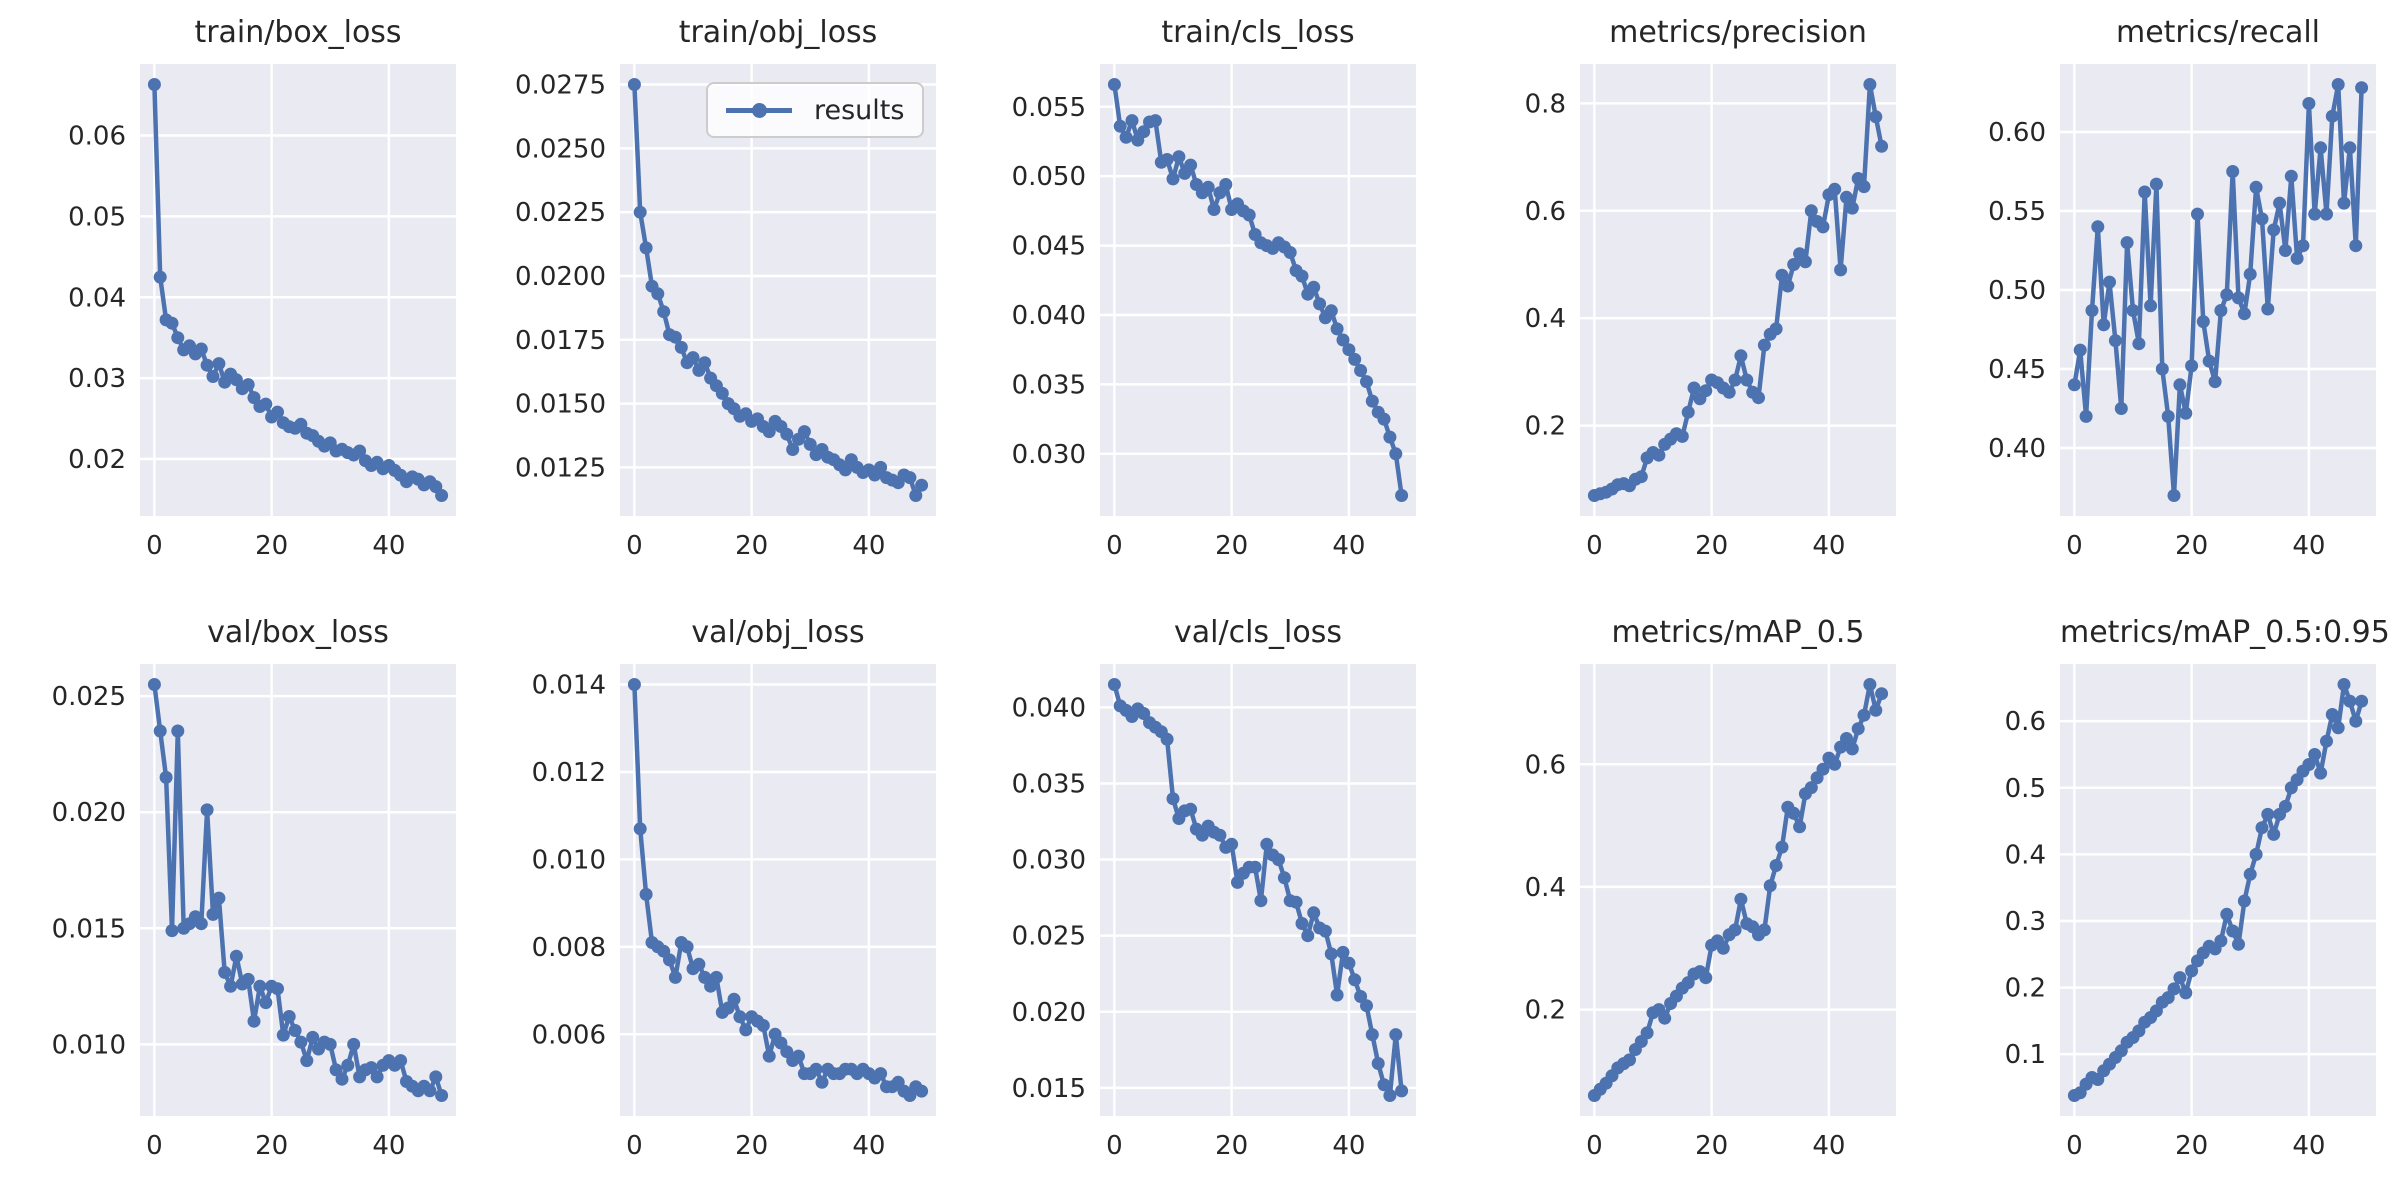 Image resolution: width=2400 pixels, height=1200 pixels. Describe the element at coordinates (97, 460) in the screenshot. I see `svg-text: 0.02` at that location.